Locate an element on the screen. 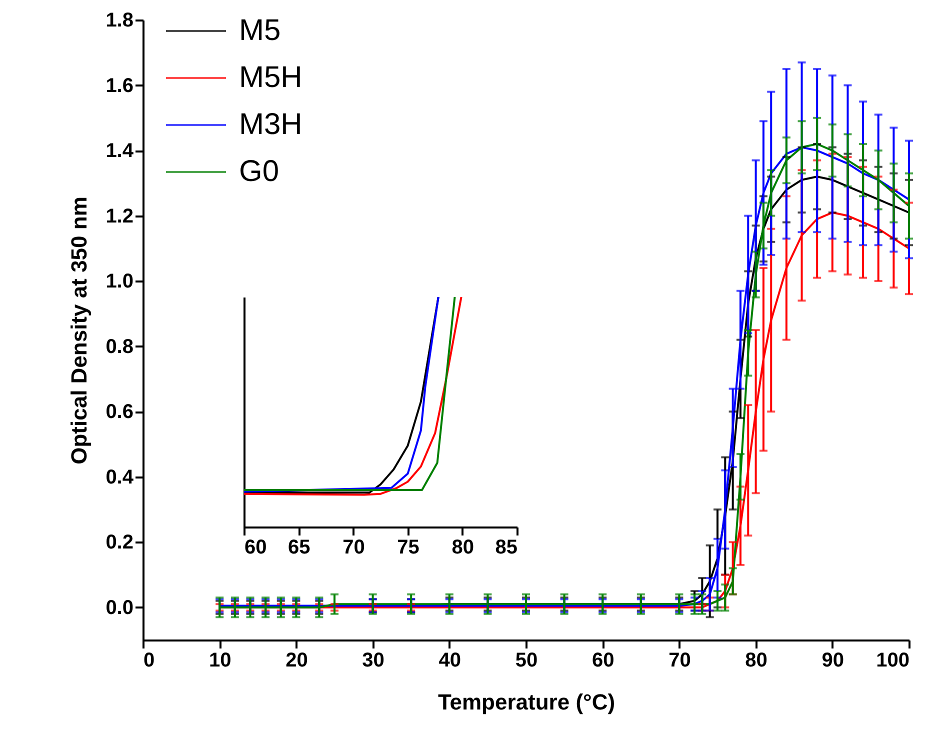 Image resolution: width=942 pixels, height=754 pixels. y-tick-label: 0.8 is located at coordinates (120, 347).